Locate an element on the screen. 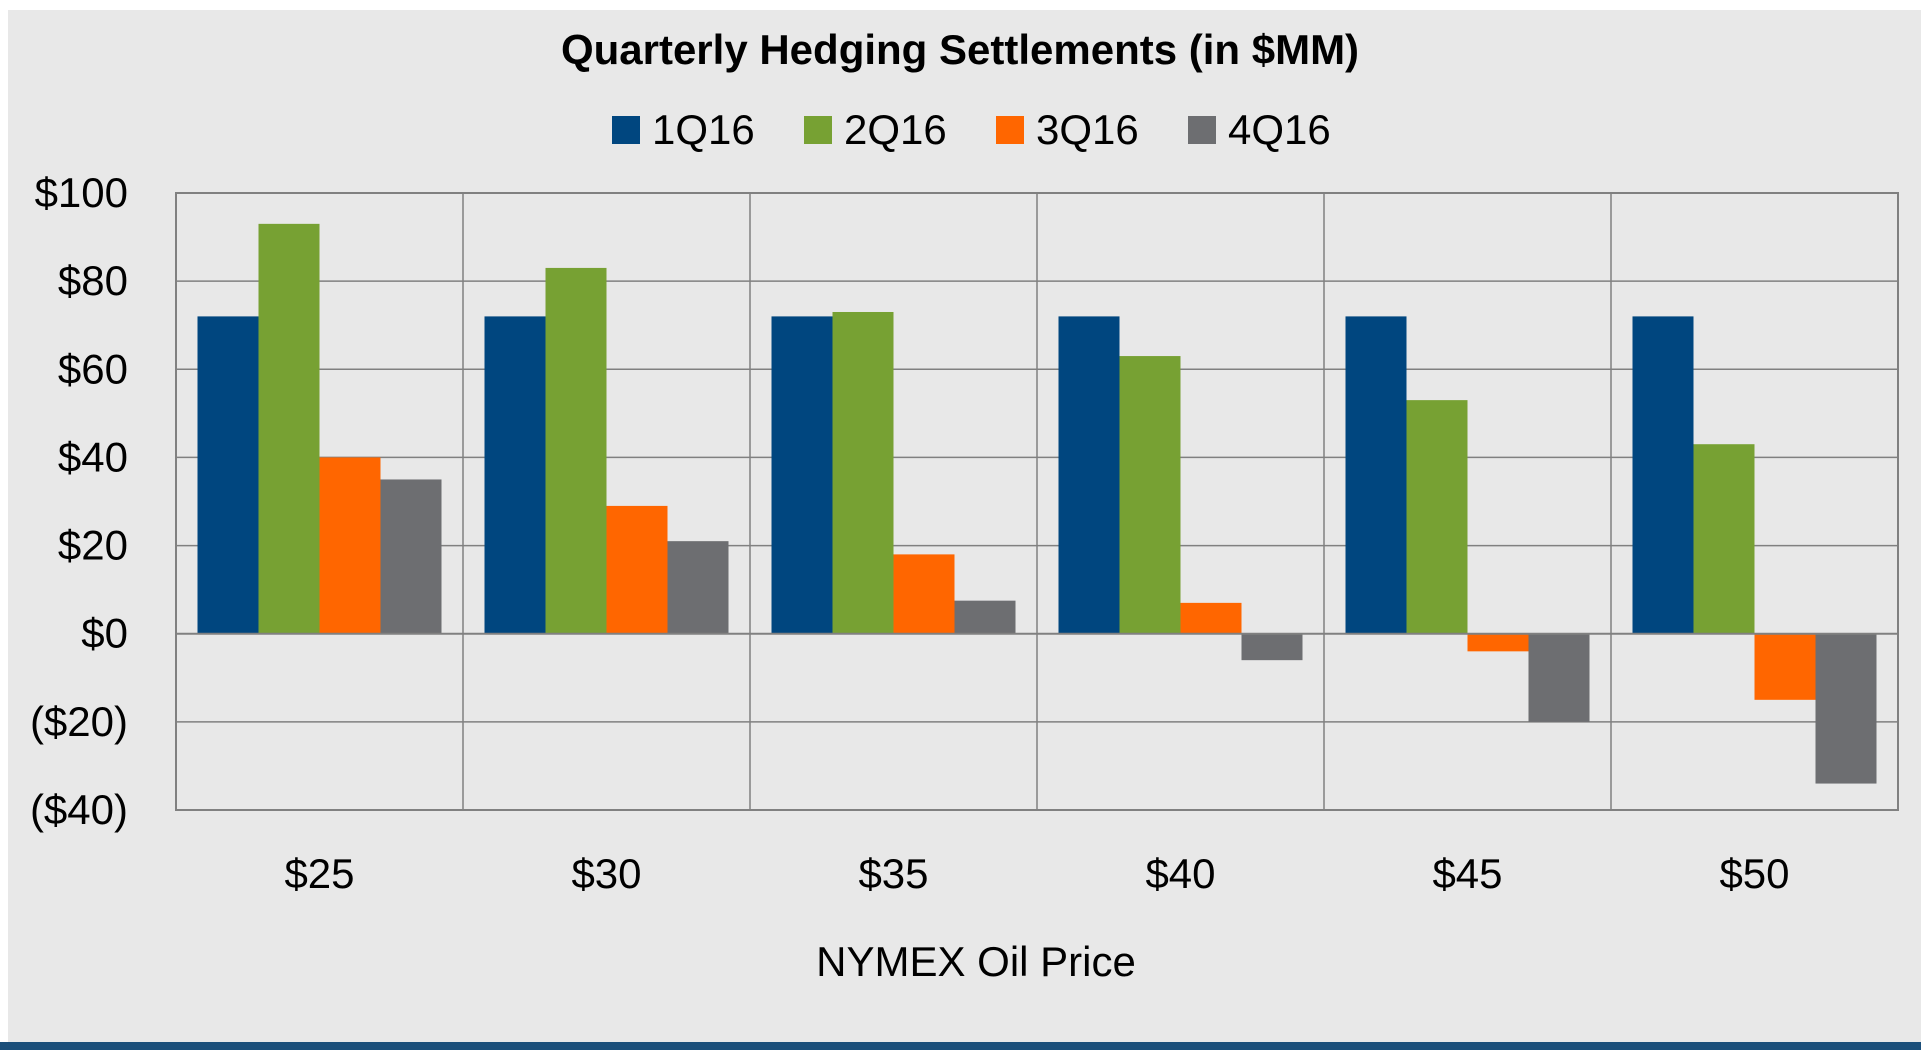  bottom-accent-bar is located at coordinates (960, 1046).